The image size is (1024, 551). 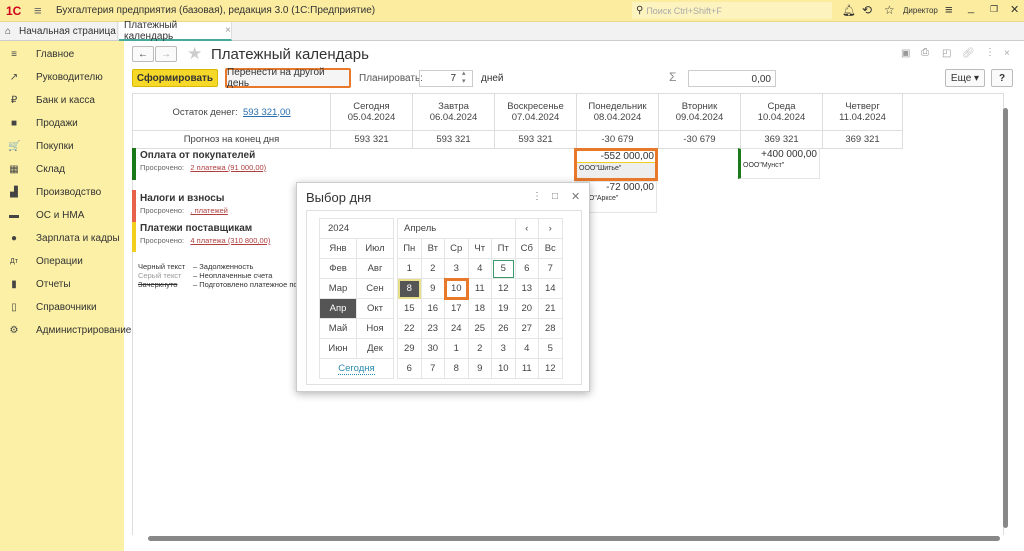 What do you see at coordinates (526, 308) in the screenshot?
I see `day-cell: 20` at bounding box center [526, 308].